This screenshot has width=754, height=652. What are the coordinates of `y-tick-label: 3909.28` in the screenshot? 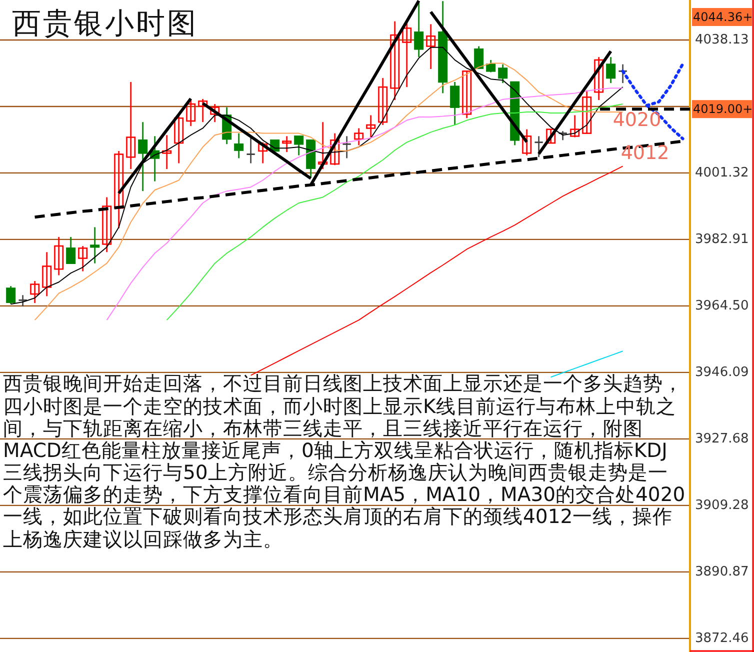 It's located at (722, 505).